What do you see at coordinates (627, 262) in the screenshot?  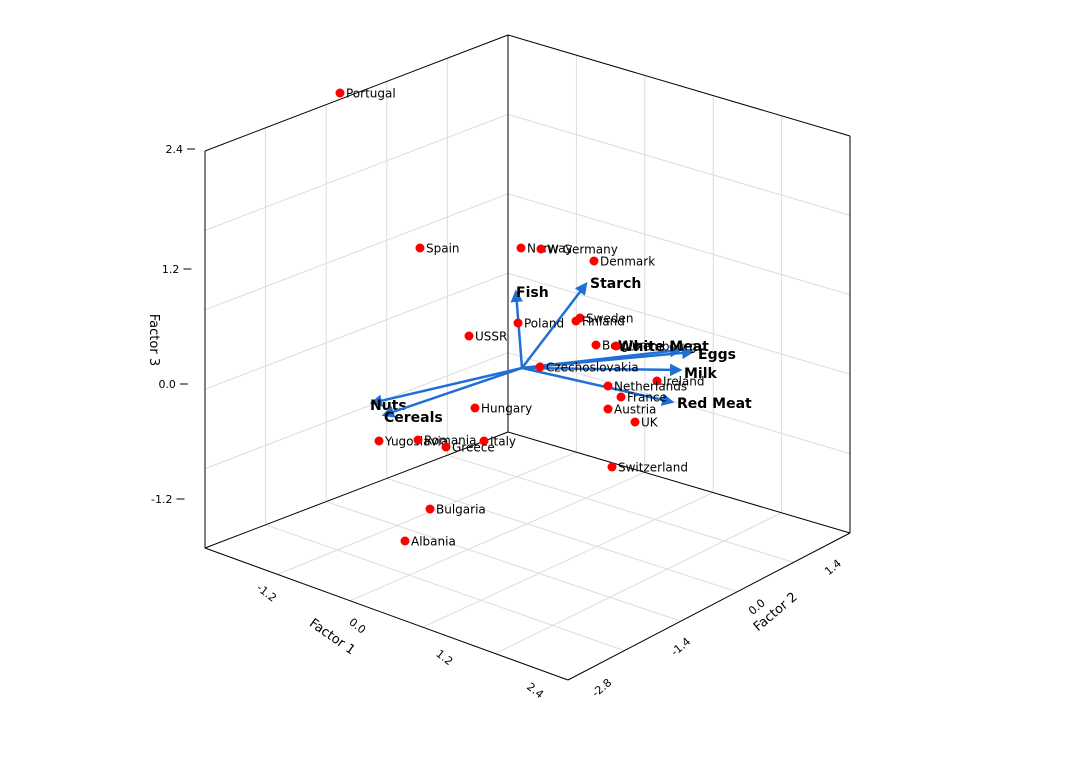 I see `point-label: Denmark` at bounding box center [627, 262].